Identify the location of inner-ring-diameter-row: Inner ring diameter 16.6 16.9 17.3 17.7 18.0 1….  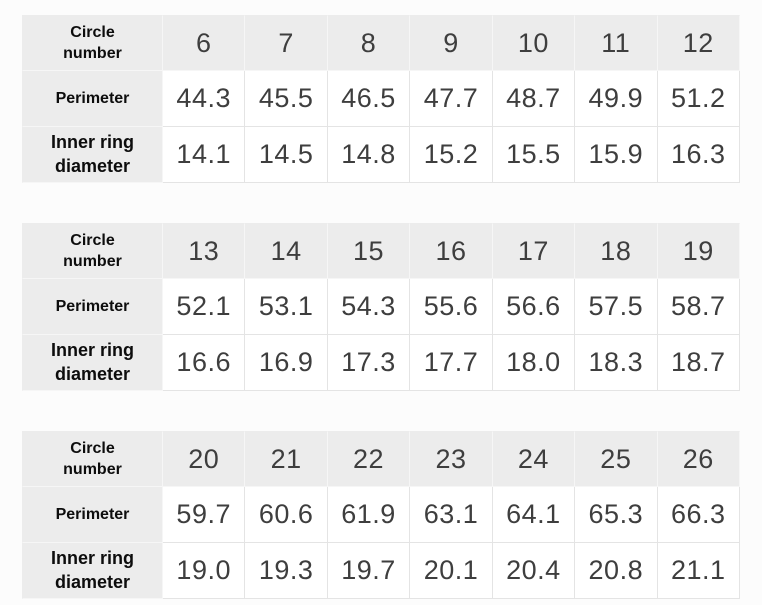
(381, 363).